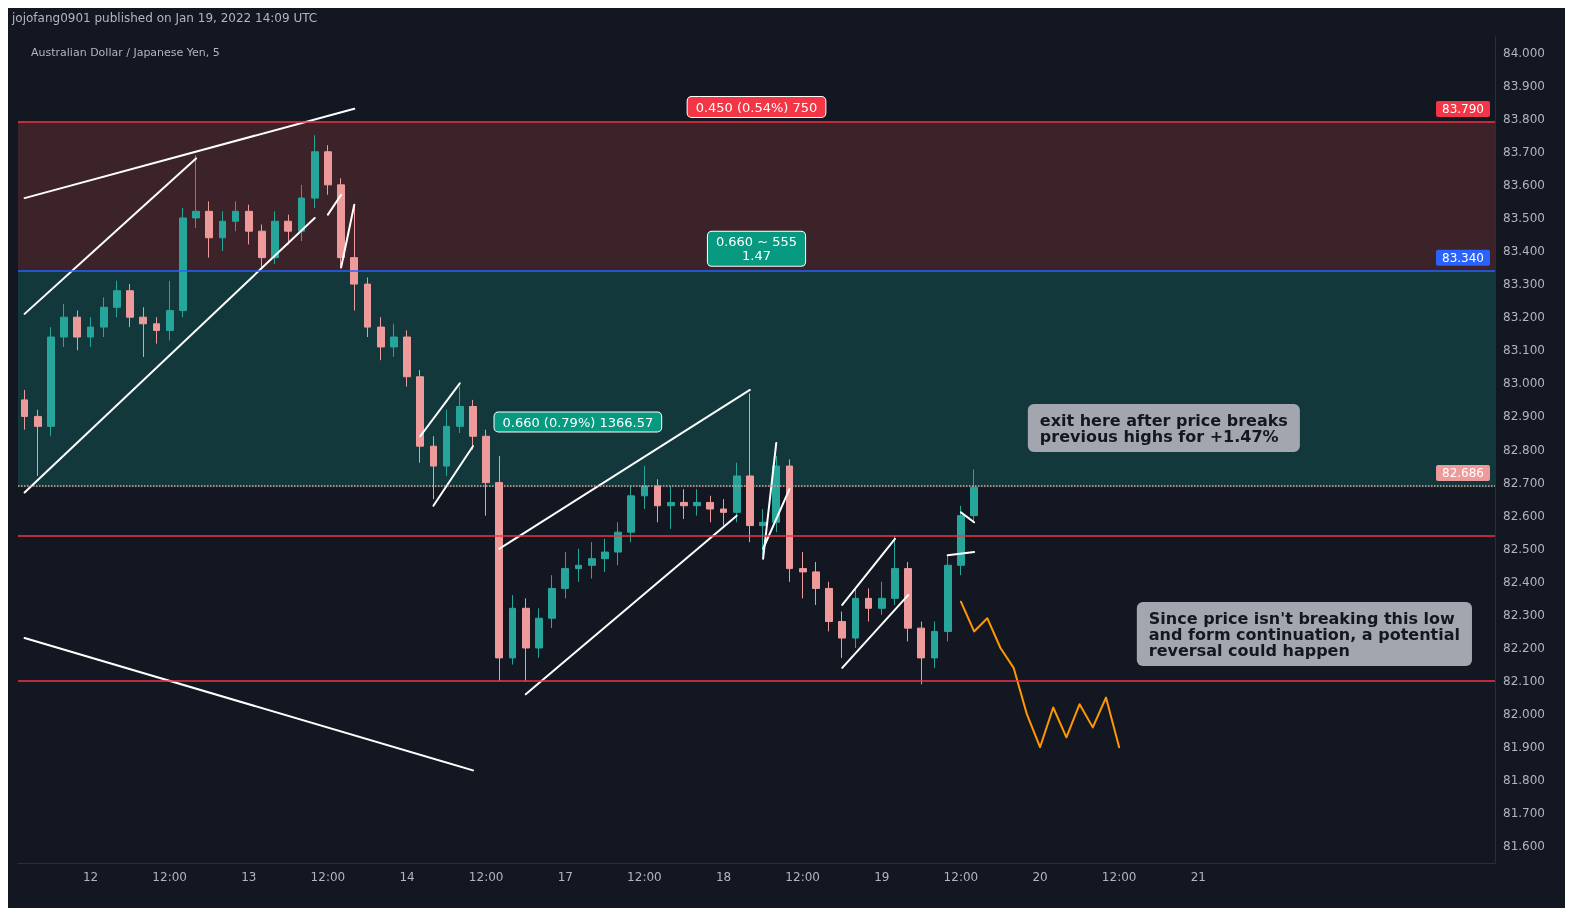  What do you see at coordinates (1524, 284) in the screenshot?
I see `y-tick-label: 83.300` at bounding box center [1524, 284].